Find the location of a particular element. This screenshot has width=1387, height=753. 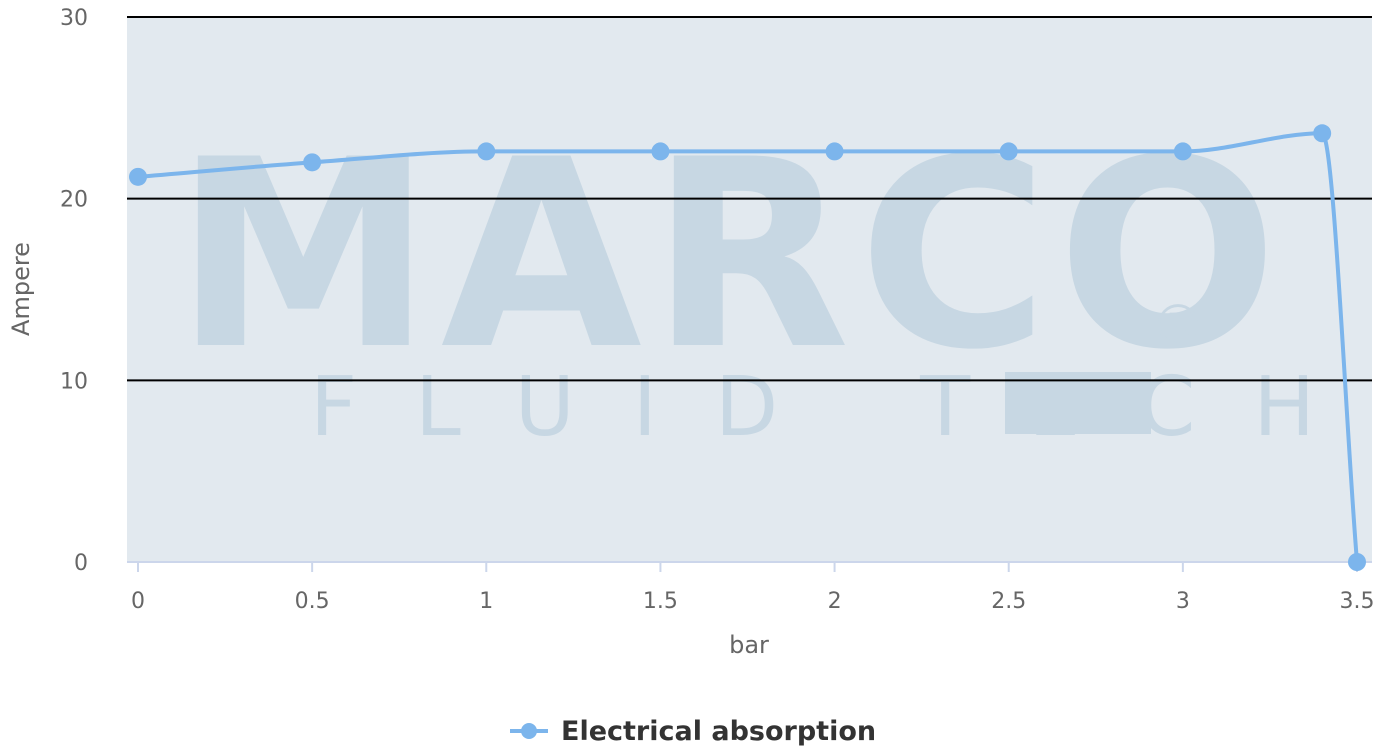

x-tick-label-1: 0.5 is located at coordinates (312, 601).